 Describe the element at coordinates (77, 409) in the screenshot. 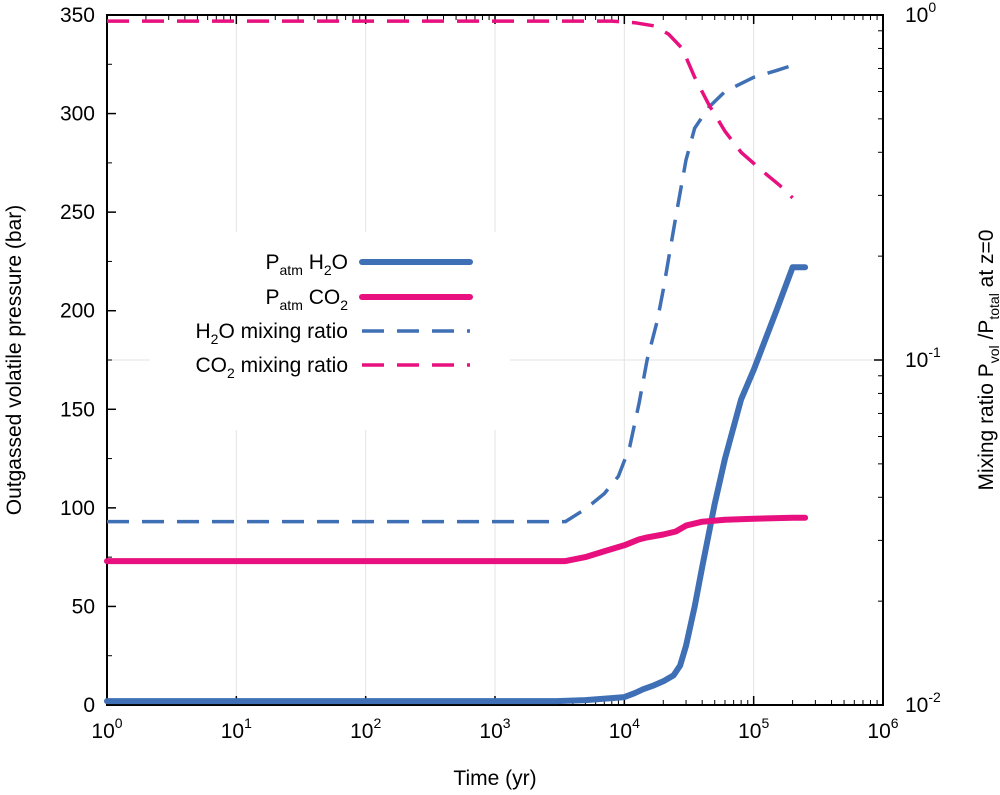

I see `y-left-tick-label: 150` at that location.